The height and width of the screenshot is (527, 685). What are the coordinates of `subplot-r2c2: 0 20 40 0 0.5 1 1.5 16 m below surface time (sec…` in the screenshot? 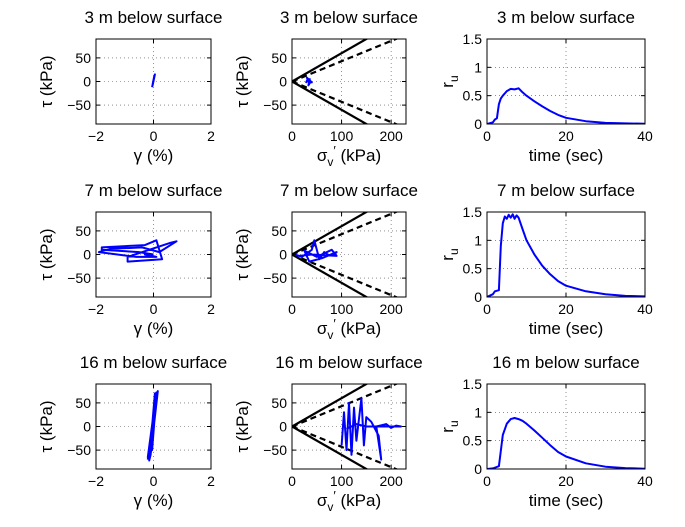 It's located at (545, 431).